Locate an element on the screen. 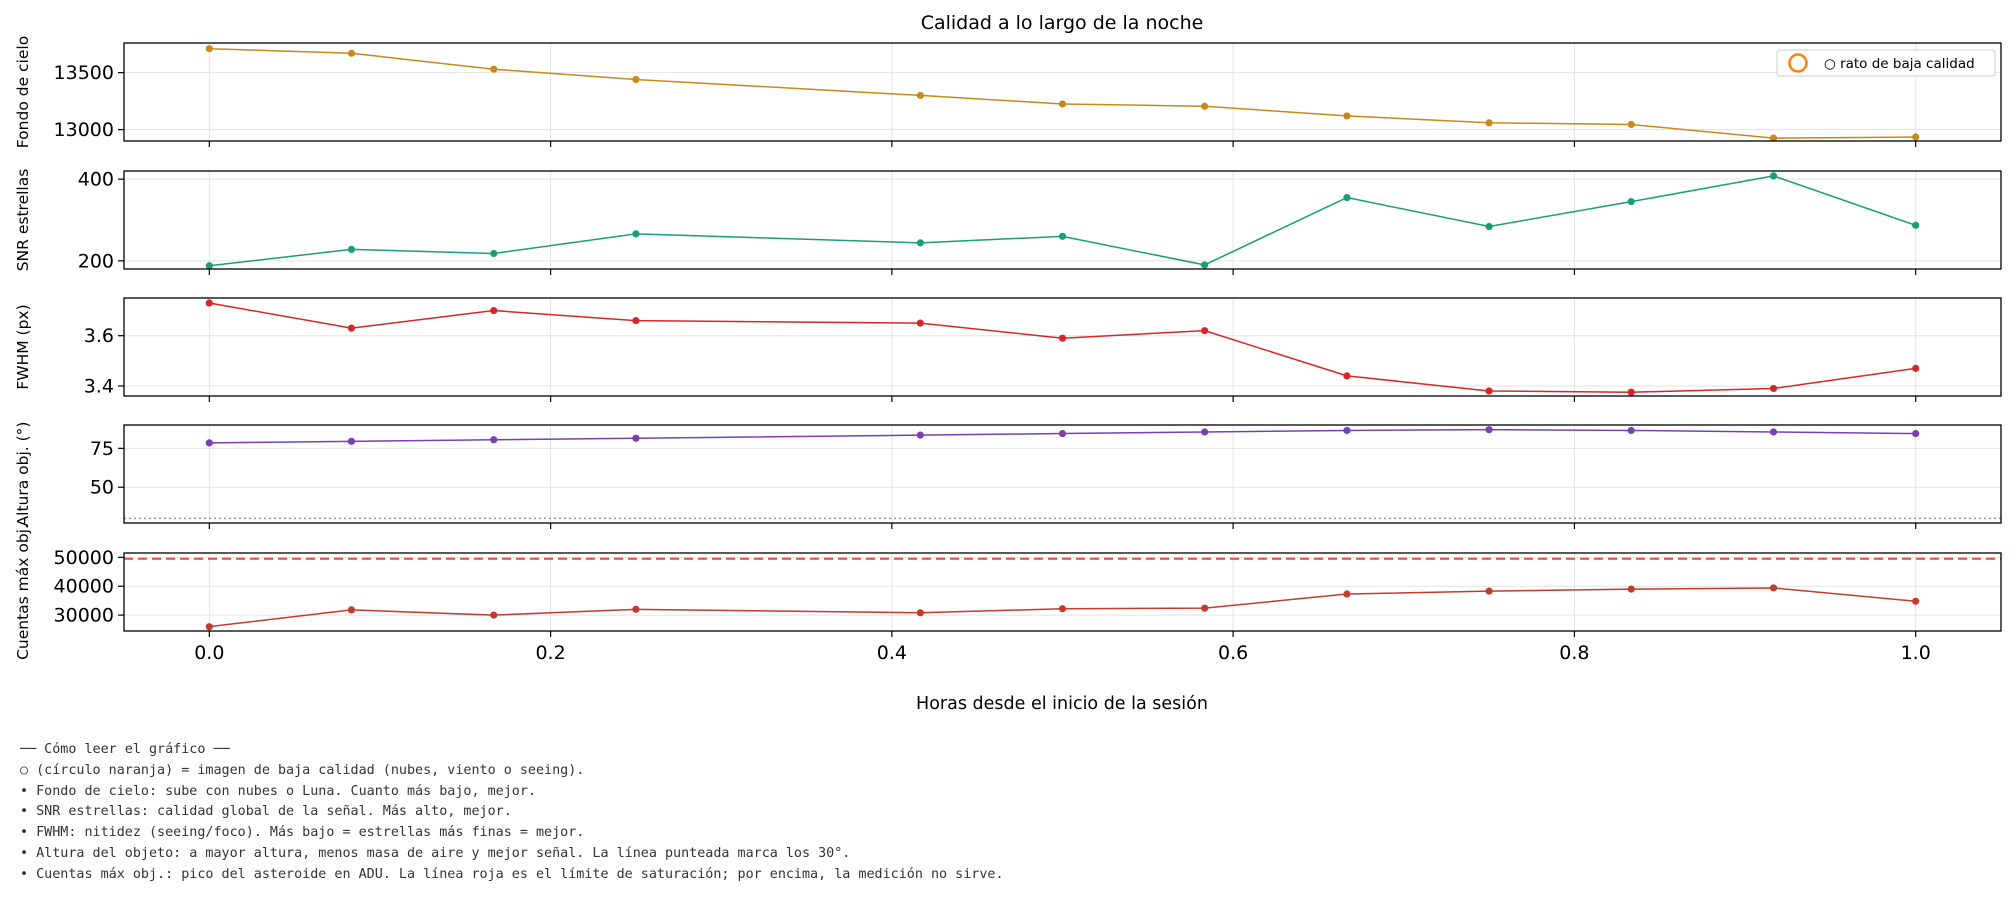 The height and width of the screenshot is (898, 2016). y-tick-label: 50000 is located at coordinates (84, 558).